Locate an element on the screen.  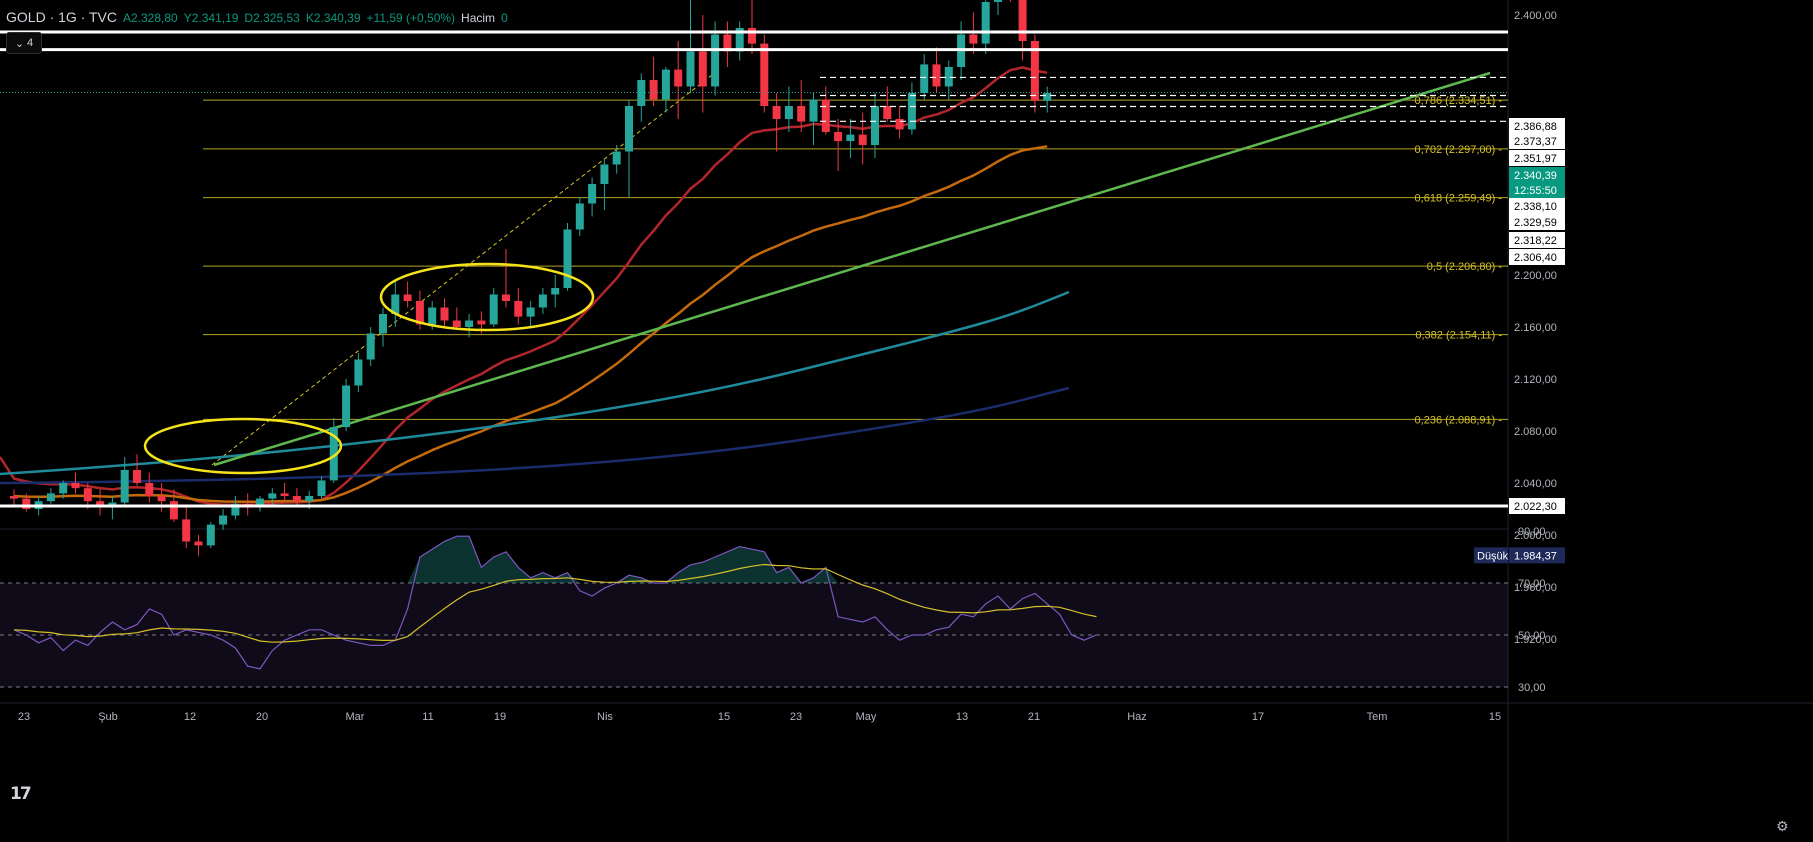
time-tick-label: Mar is located at coordinates (355, 717).